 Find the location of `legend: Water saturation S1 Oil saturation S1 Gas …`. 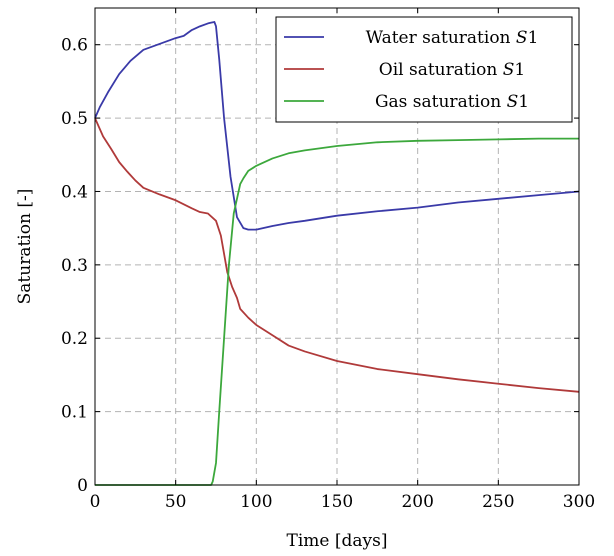

legend: Water saturation S1 Oil saturation S1 Gas … is located at coordinates (424, 69).